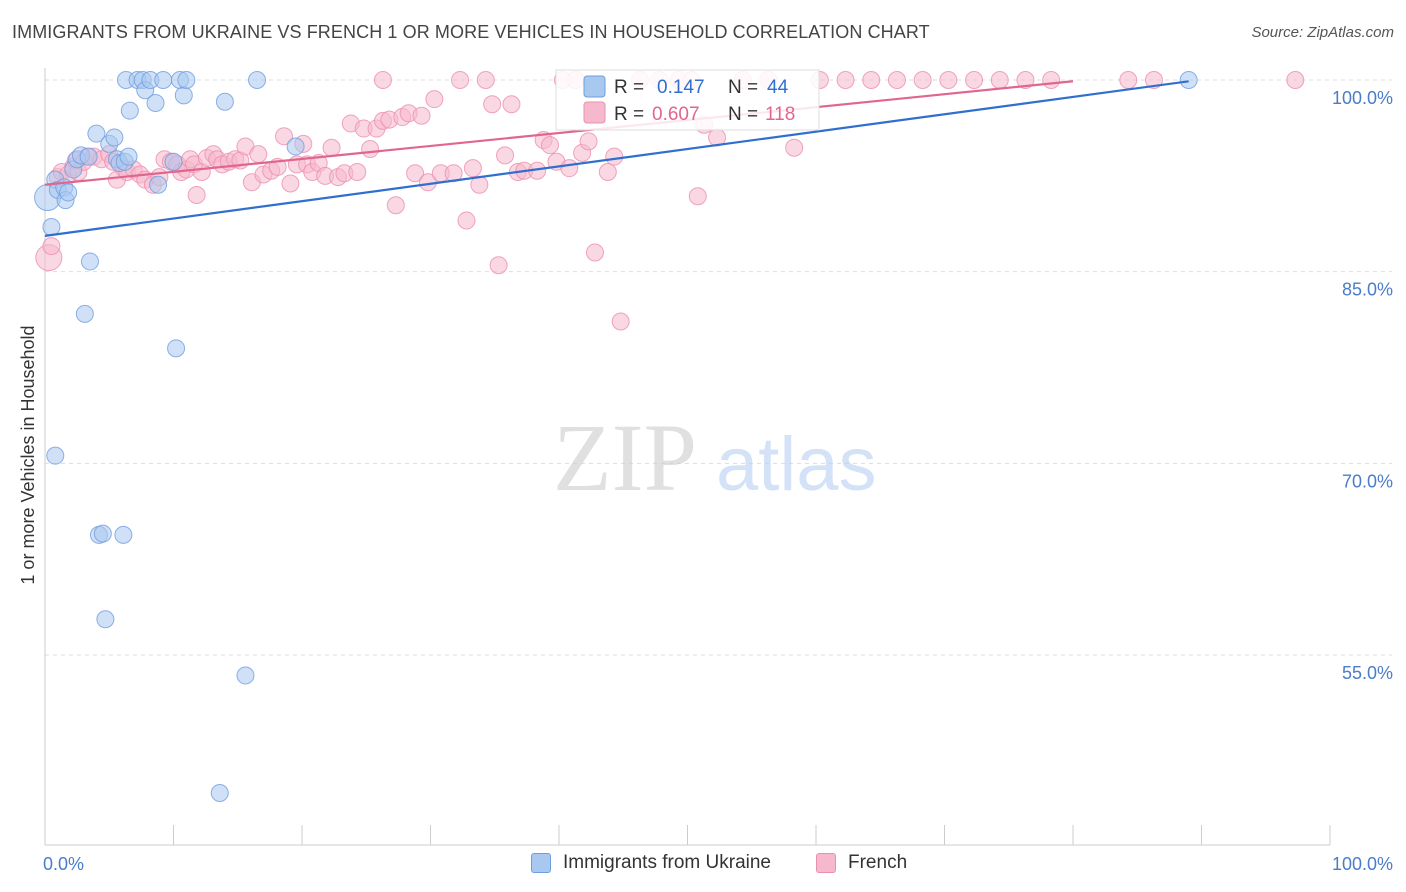 The width and height of the screenshot is (1406, 892). What do you see at coordinates (667, 862) in the screenshot?
I see `legend-label-ukraine: Immigrants from Ukraine` at bounding box center [667, 862].